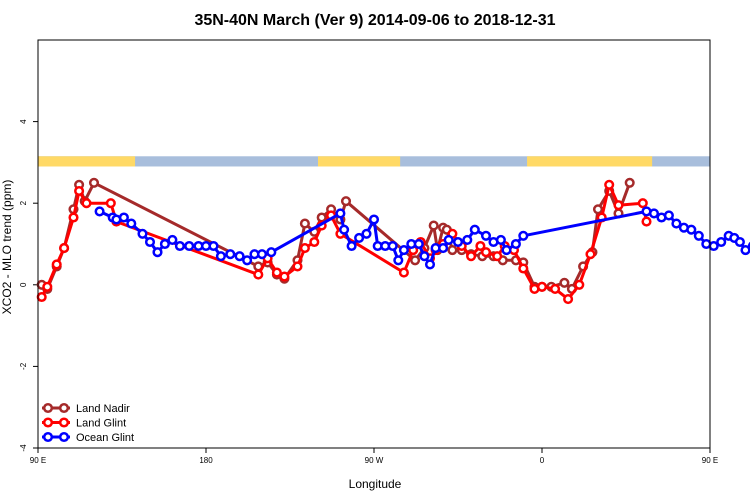  What do you see at coordinates (23, 366) in the screenshot?
I see `y-tick-label: -2` at bounding box center [23, 366].